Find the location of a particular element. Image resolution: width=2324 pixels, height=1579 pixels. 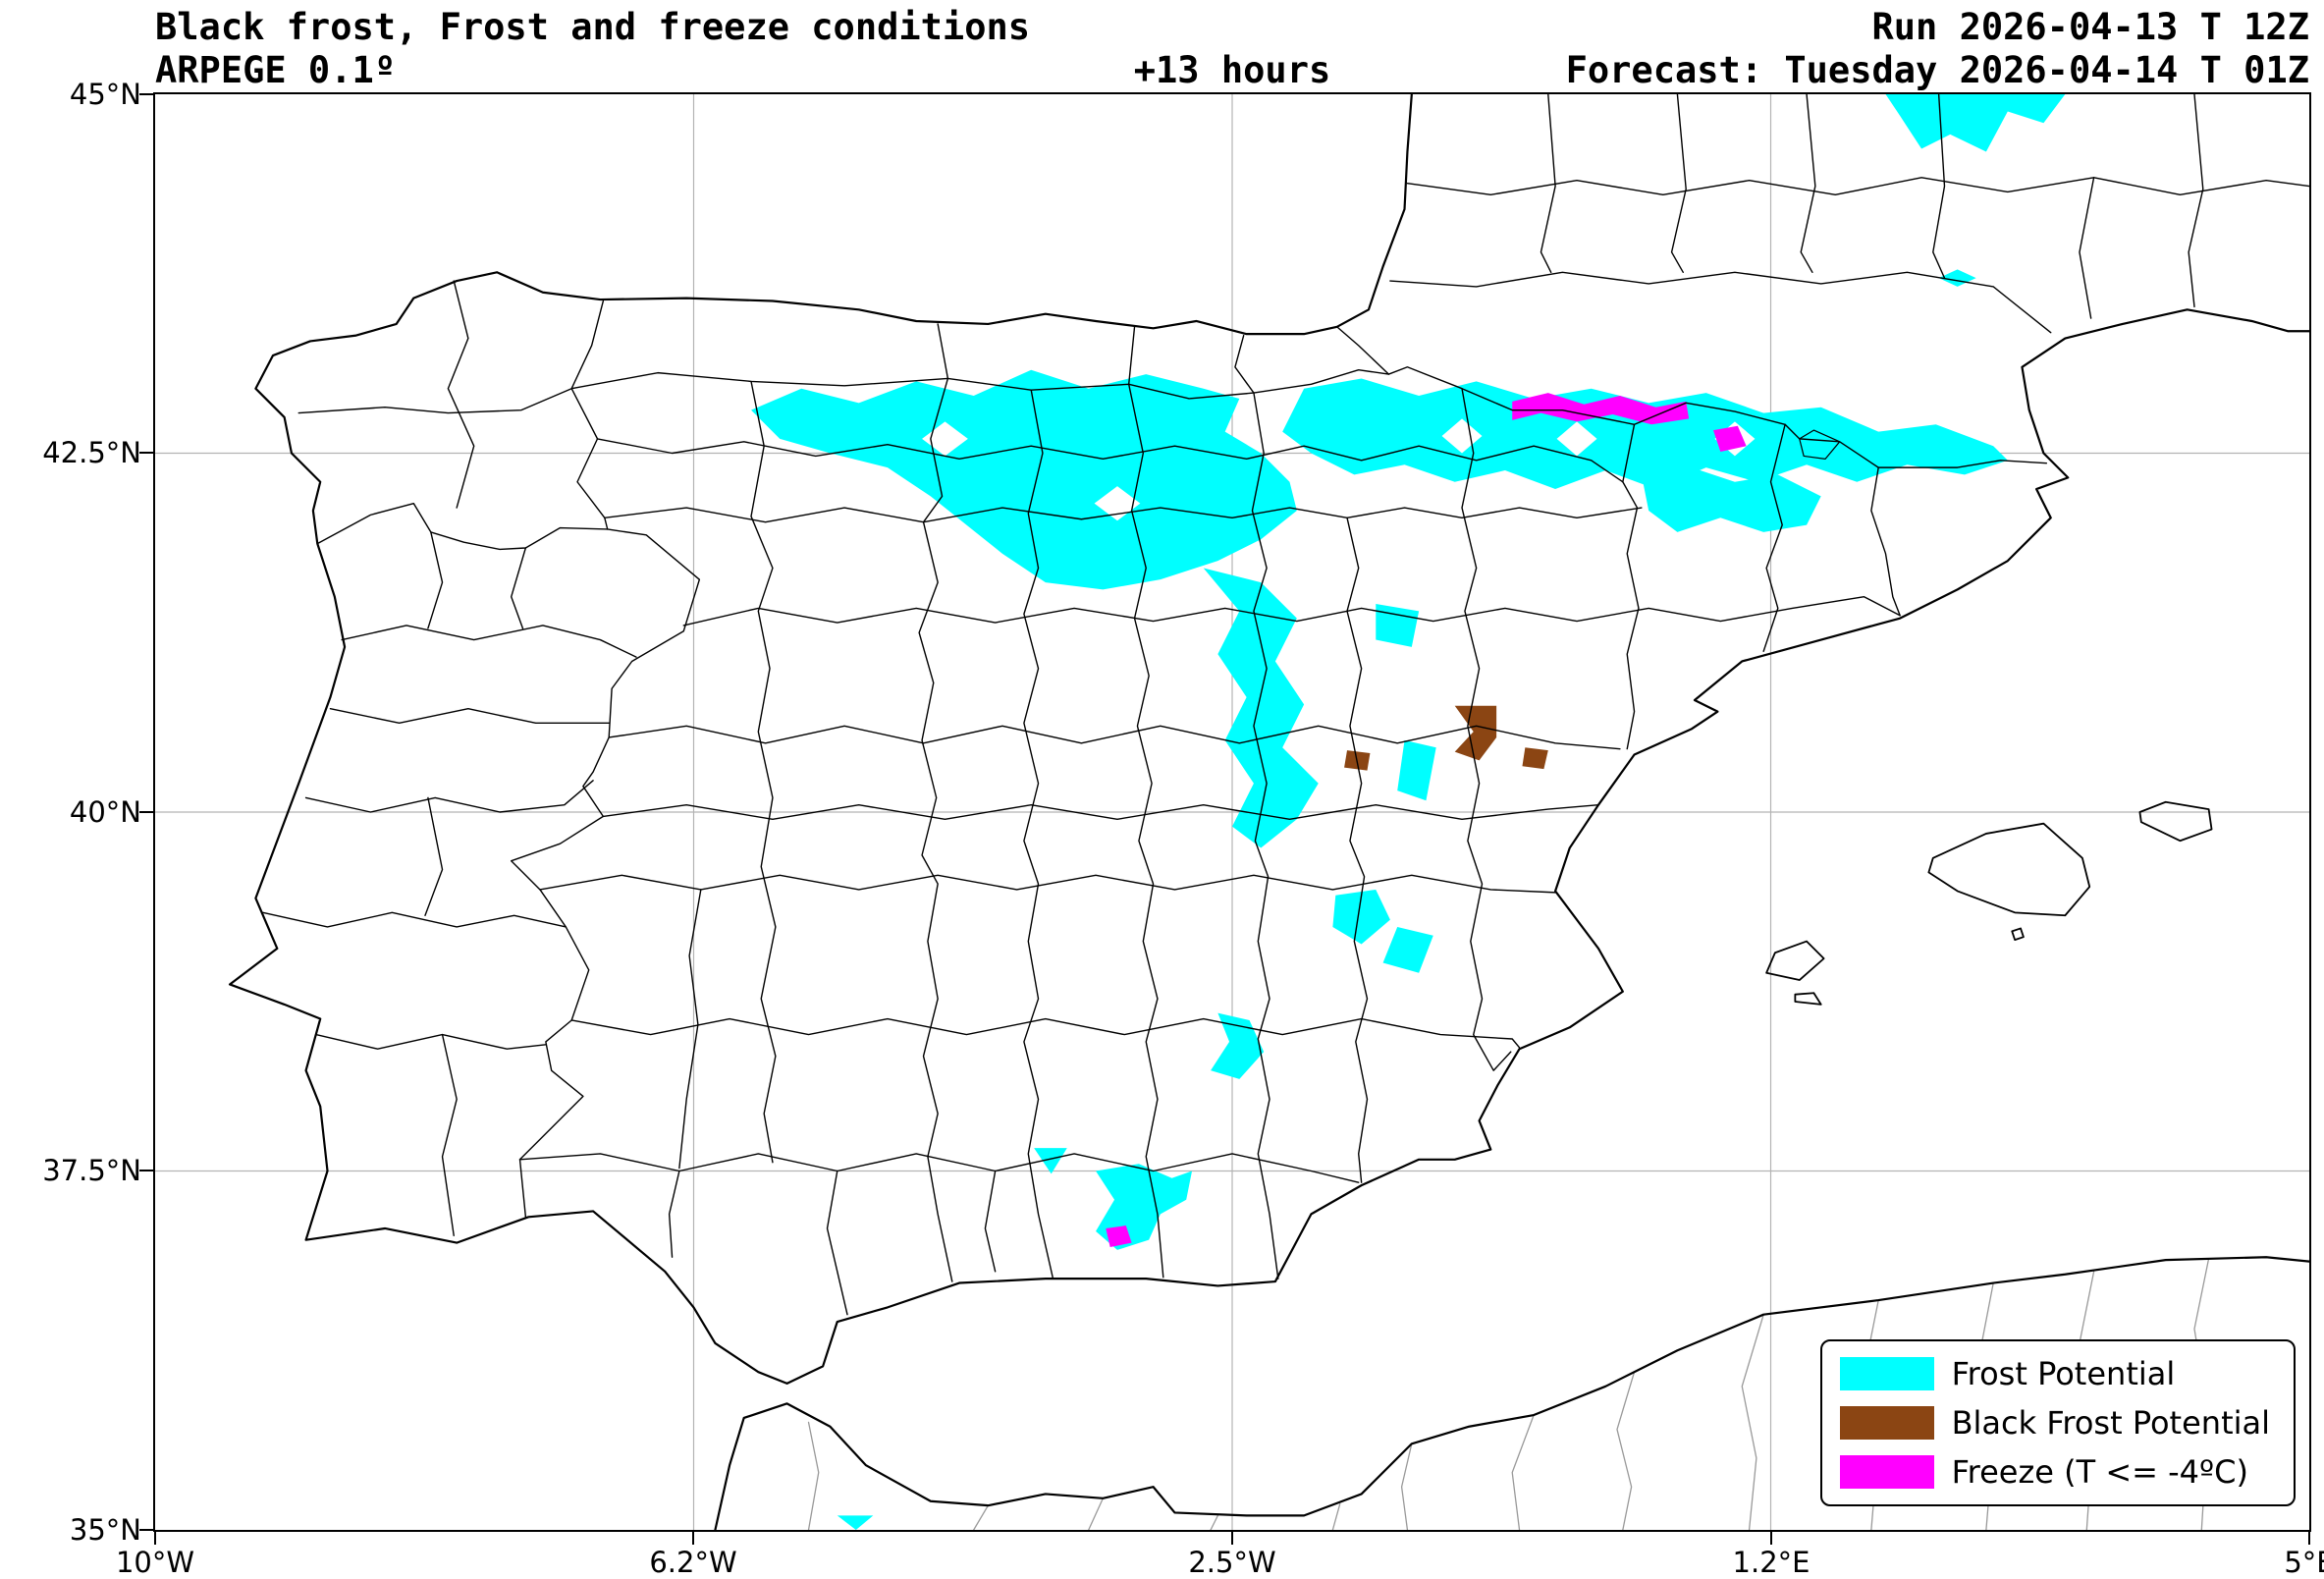

x-tick-label-5e: 5°E is located at coordinates (2304, 1562).